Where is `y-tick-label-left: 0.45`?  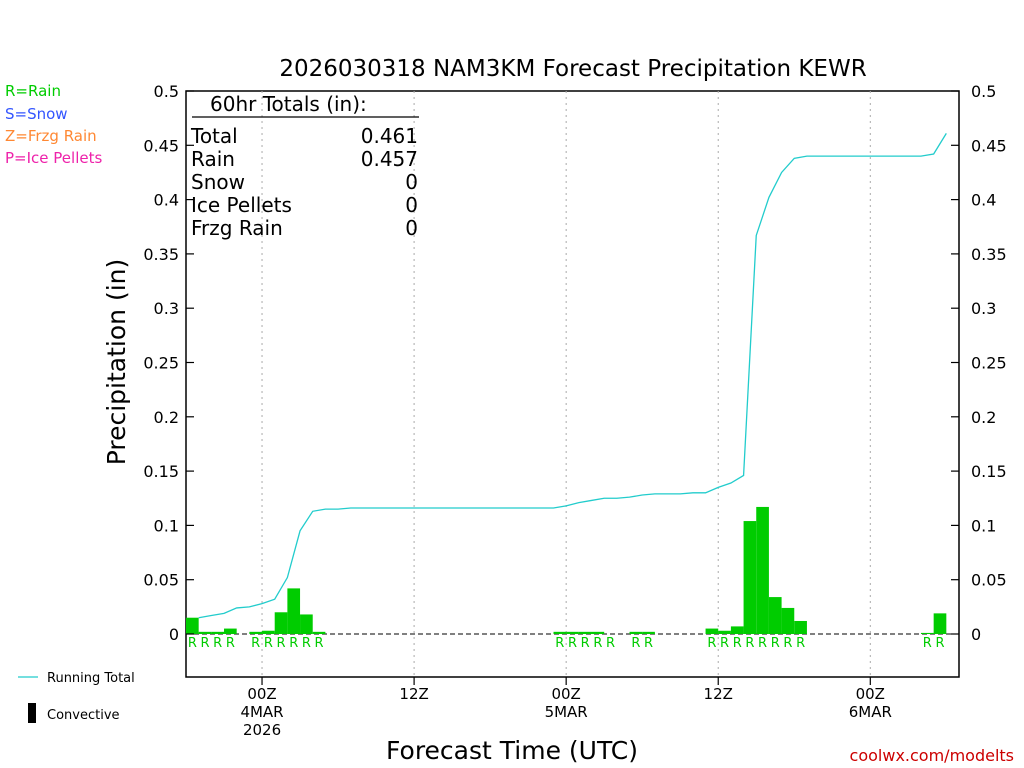
y-tick-label-left: 0.45 is located at coordinates (161, 145).